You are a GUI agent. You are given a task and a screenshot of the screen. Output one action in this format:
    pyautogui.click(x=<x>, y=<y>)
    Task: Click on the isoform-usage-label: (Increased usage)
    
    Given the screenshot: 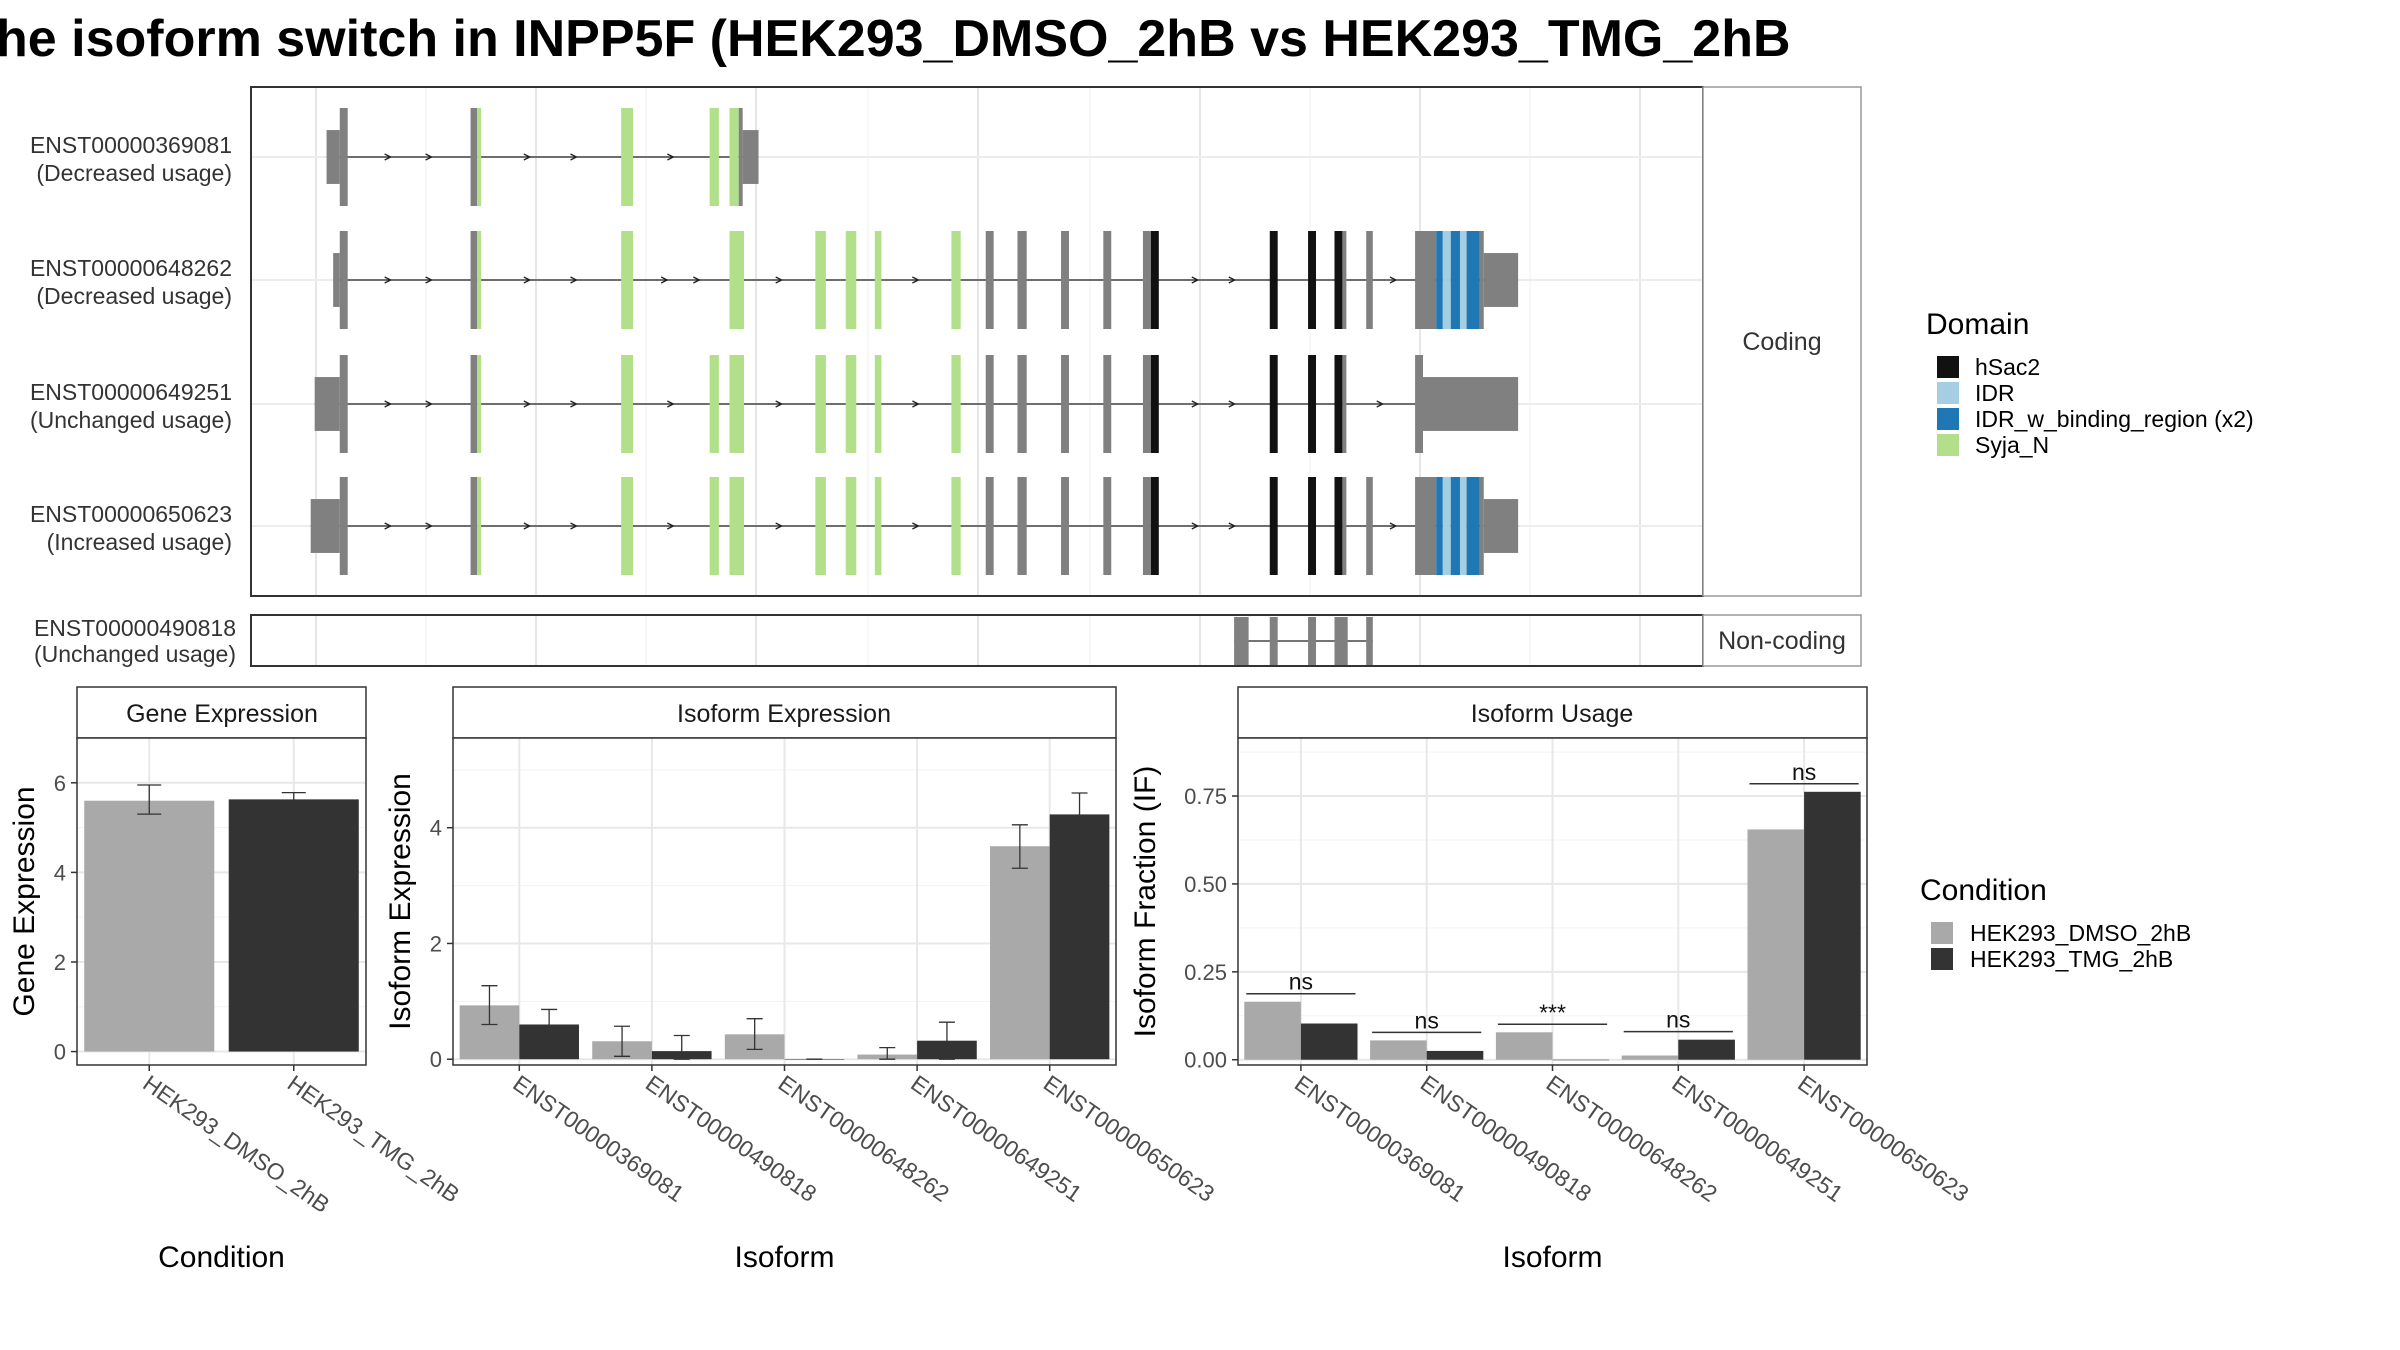 What is the action you would take?
    pyautogui.click(x=139, y=542)
    